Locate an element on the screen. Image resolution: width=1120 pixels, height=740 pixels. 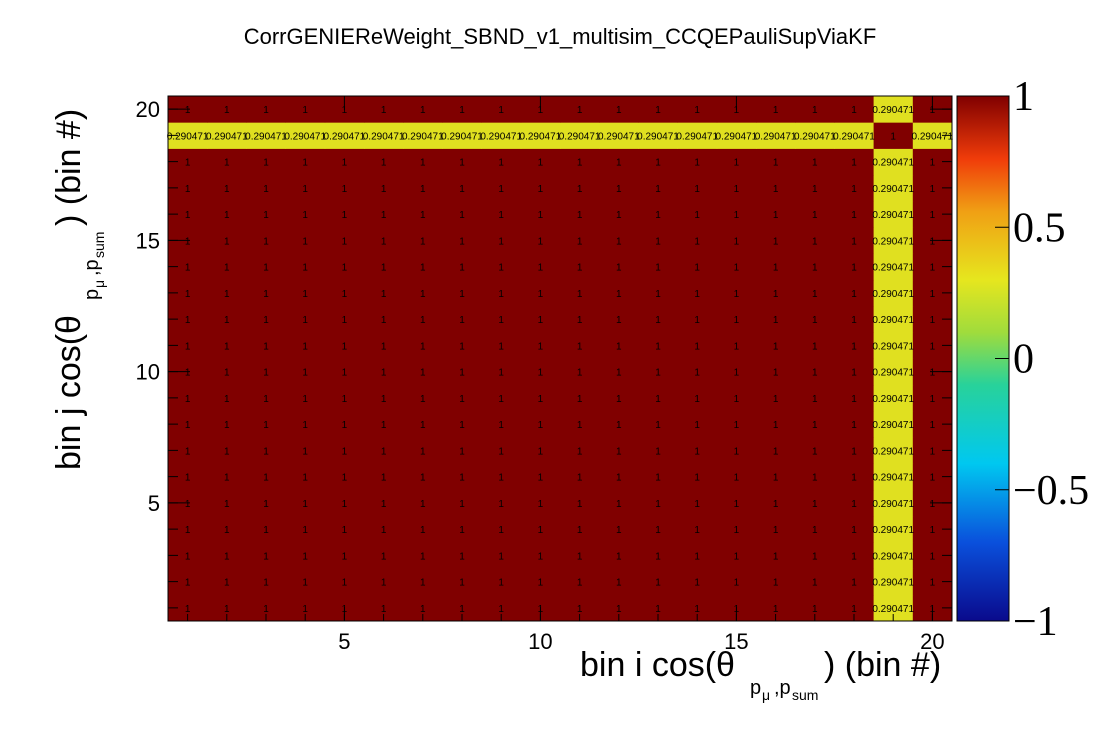
y-tick-label: 10 is located at coordinates (148, 372).